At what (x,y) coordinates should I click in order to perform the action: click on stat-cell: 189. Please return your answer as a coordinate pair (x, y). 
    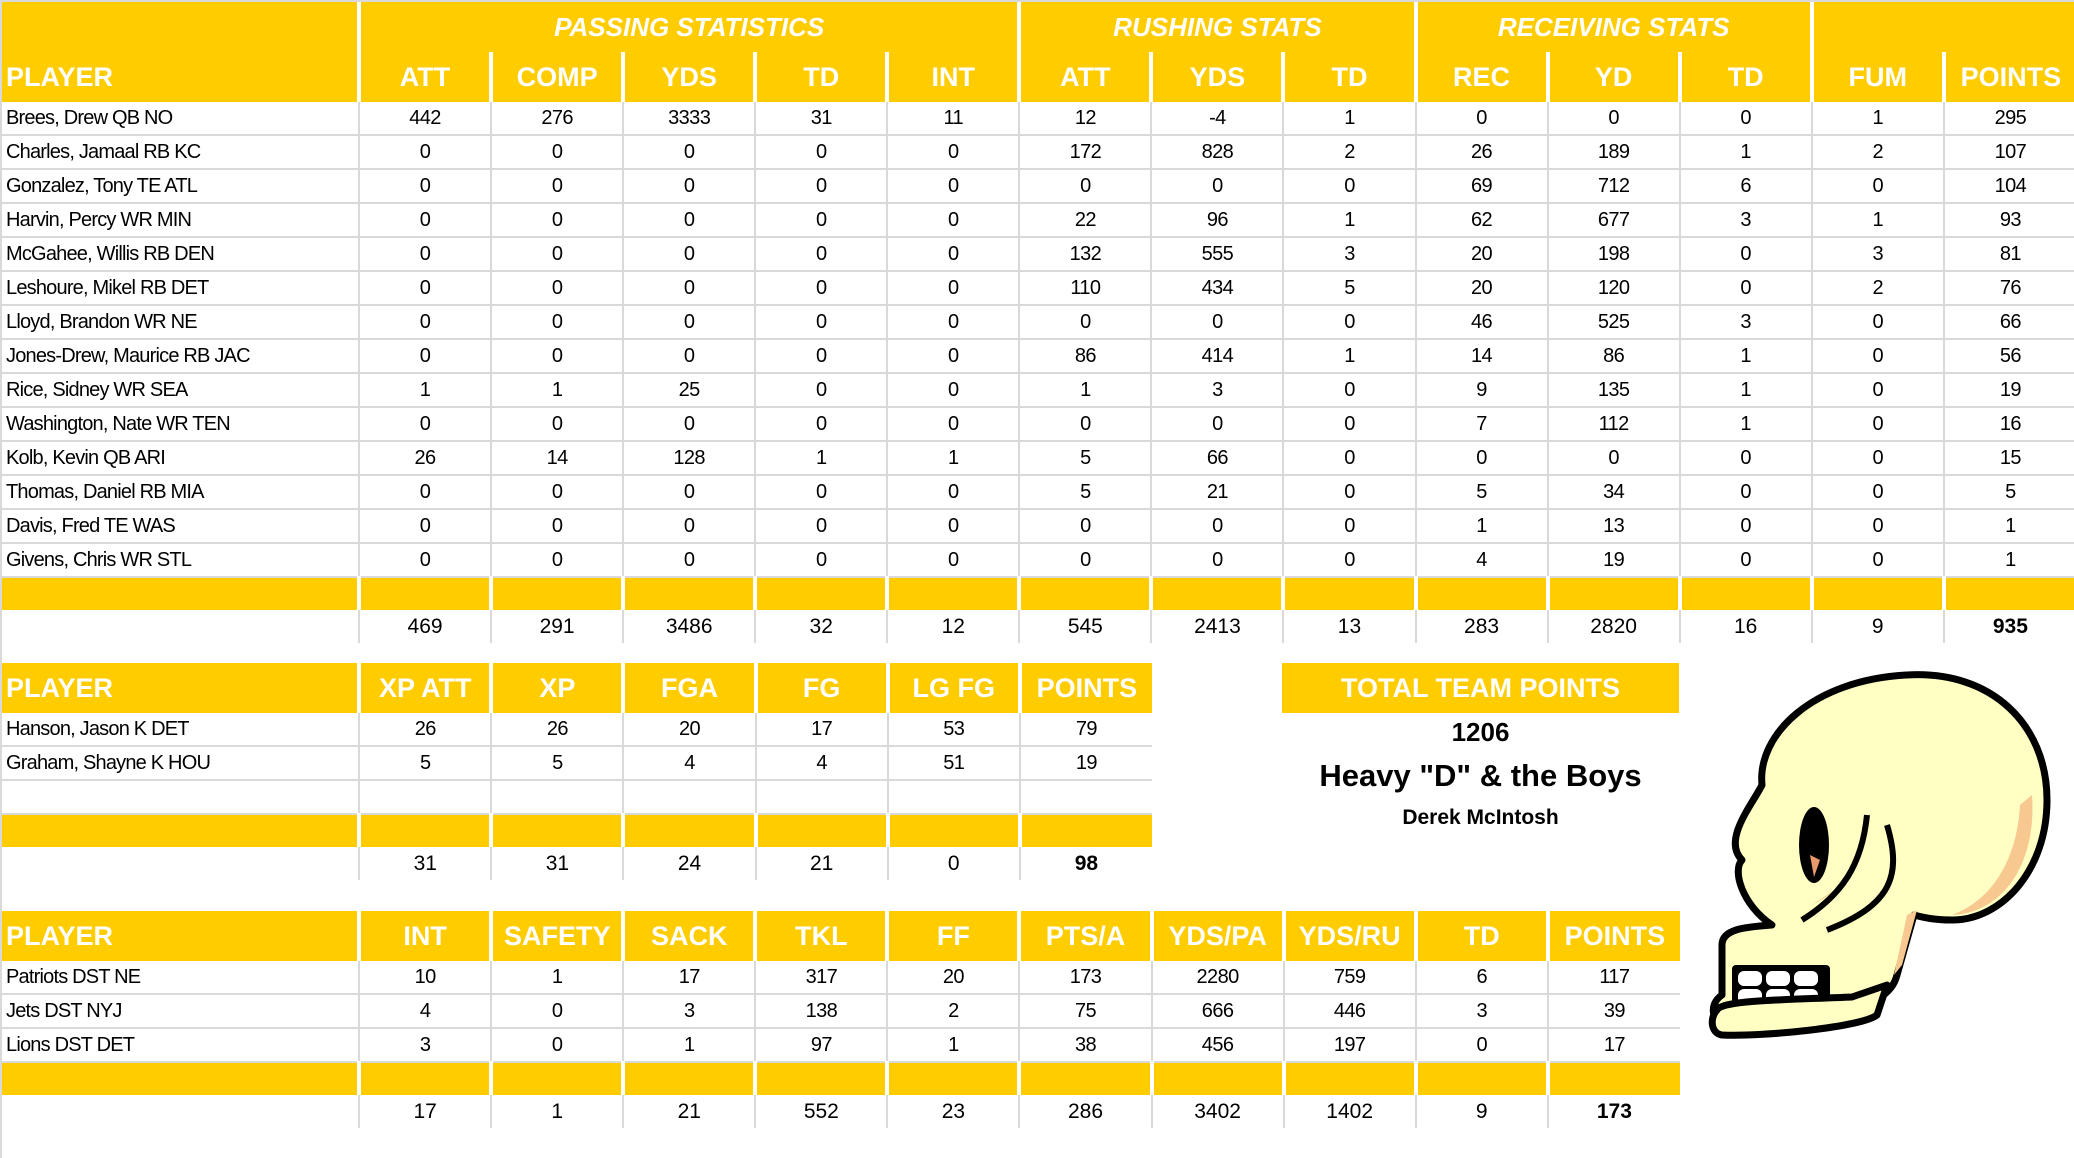
    Looking at the image, I should click on (1613, 152).